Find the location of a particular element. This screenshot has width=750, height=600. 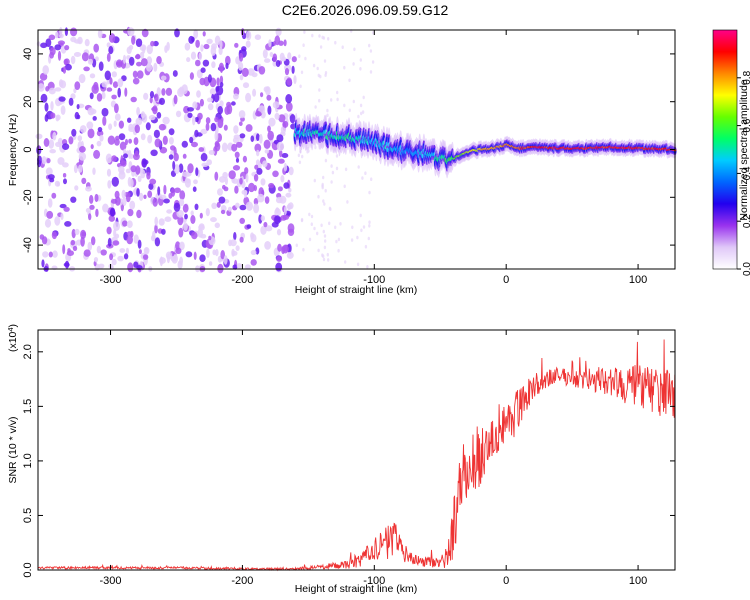

x-tick-label: 100 is located at coordinates (638, 581).